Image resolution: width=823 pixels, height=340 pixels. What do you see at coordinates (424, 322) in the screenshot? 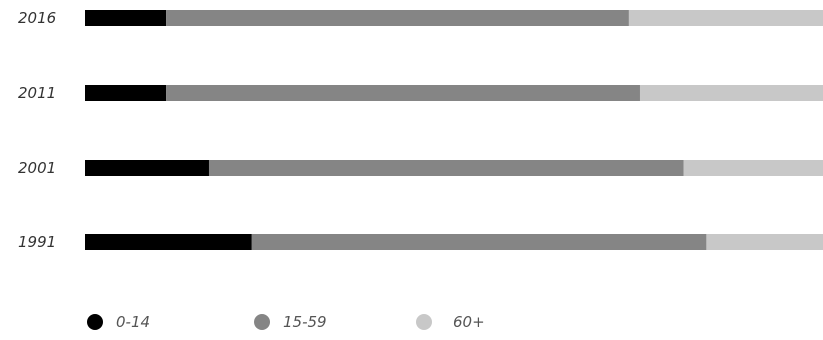
I see `legend-marker-60+` at bounding box center [424, 322].